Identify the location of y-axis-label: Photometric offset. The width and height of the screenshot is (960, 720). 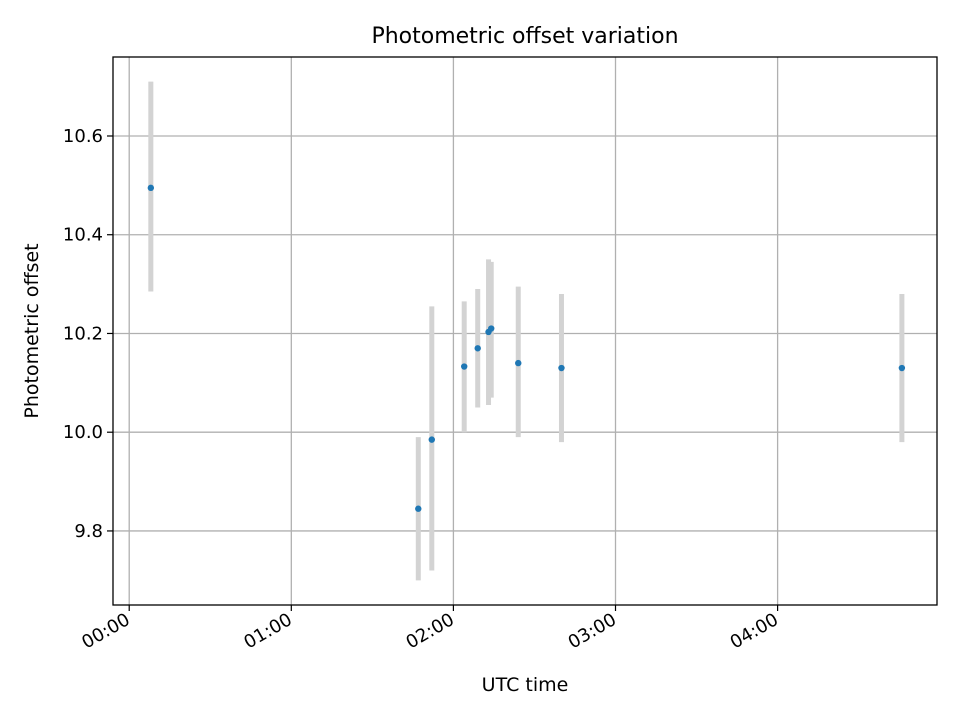
(32, 330).